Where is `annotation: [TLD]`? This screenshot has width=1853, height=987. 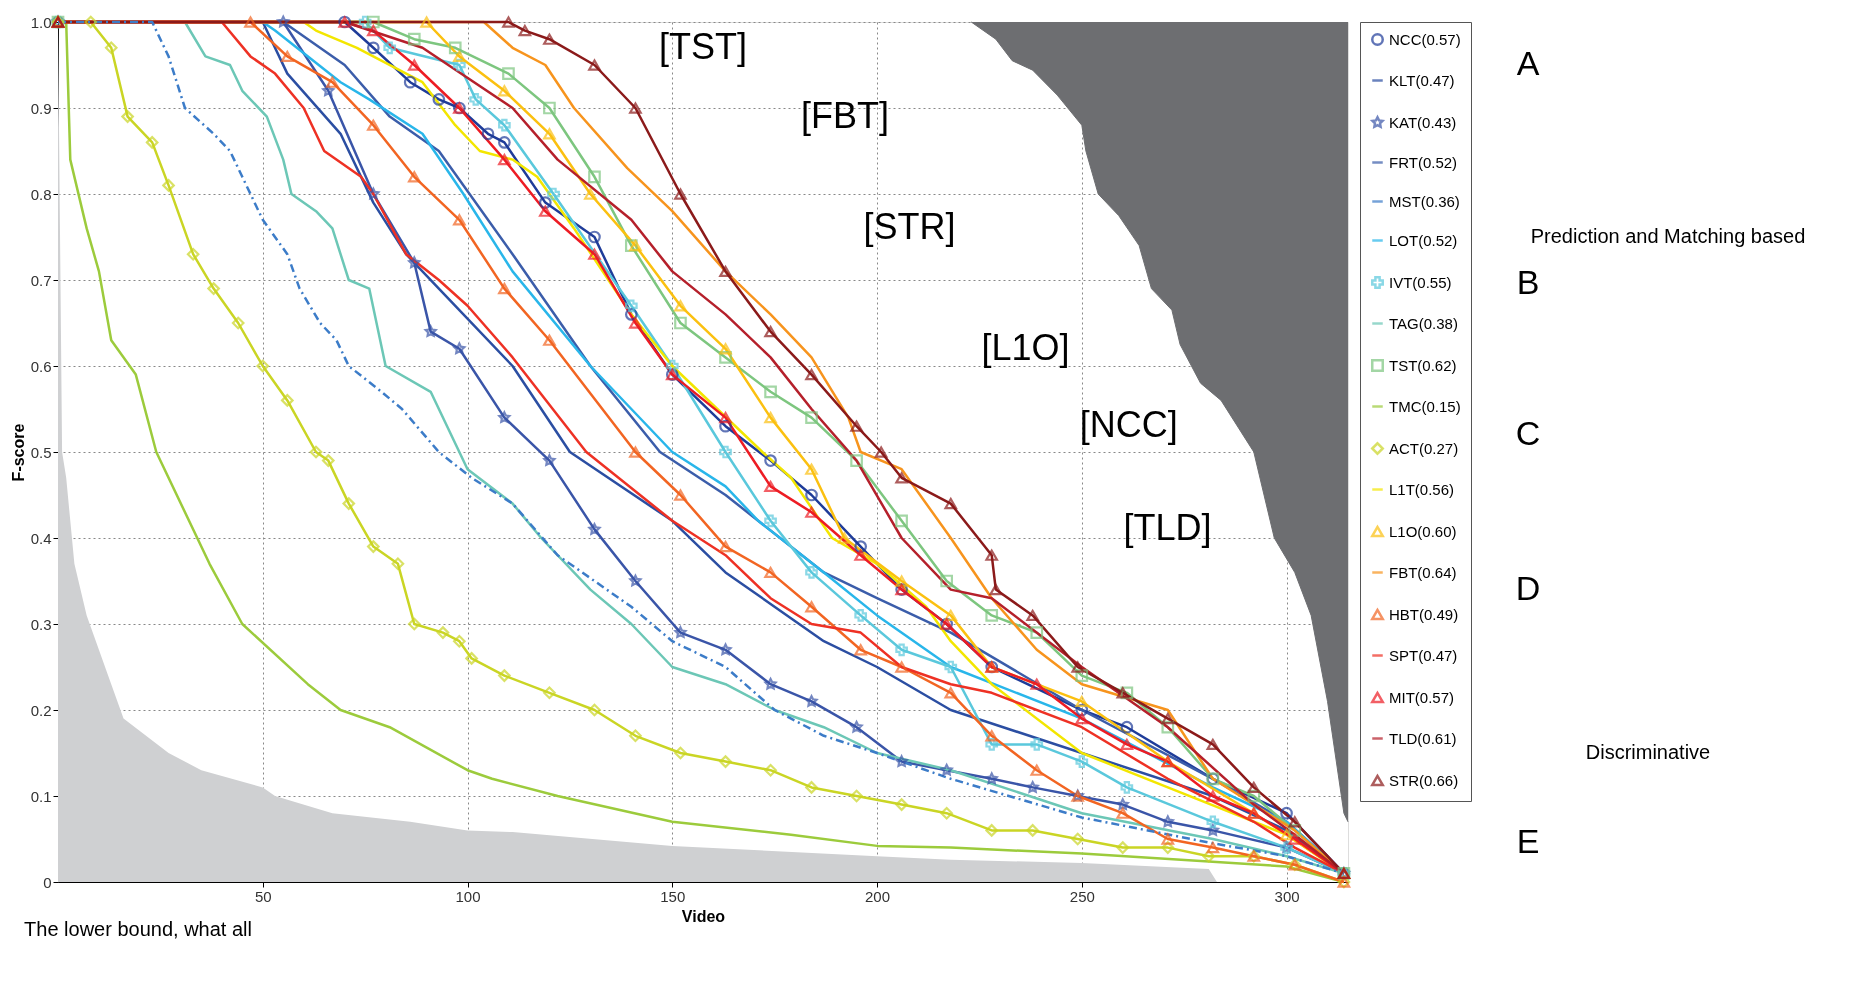
annotation: [TLD] is located at coordinates (1167, 528).